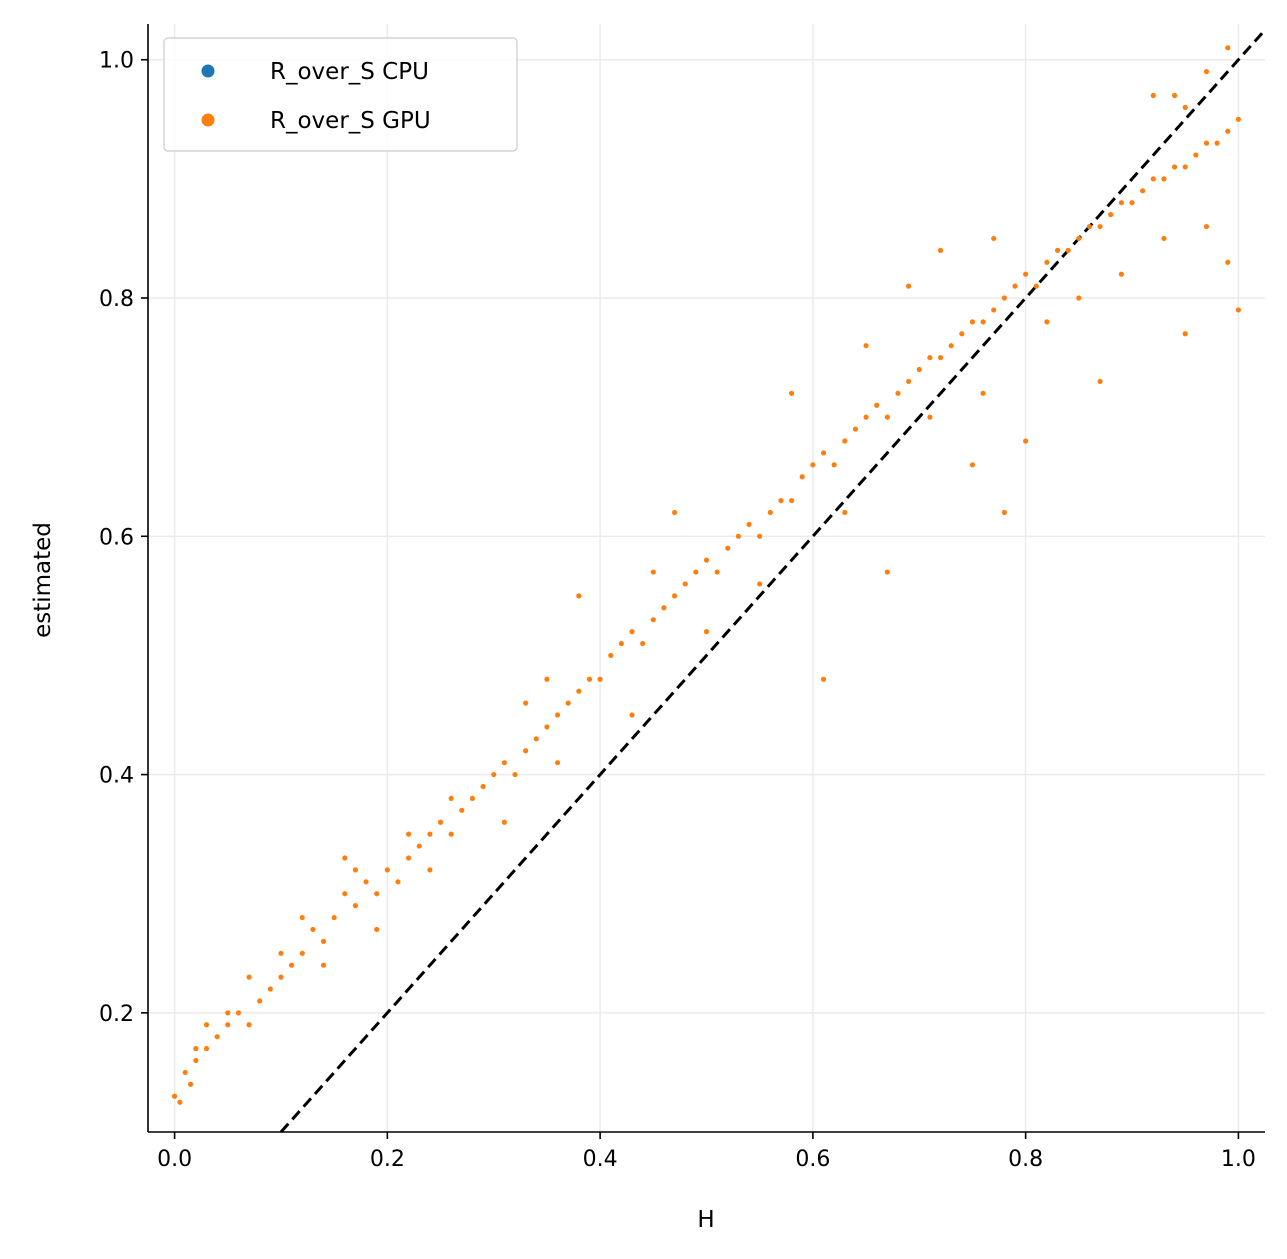 The image size is (1287, 1259). I want to click on x-tick-label: 0.0, so click(174, 1159).